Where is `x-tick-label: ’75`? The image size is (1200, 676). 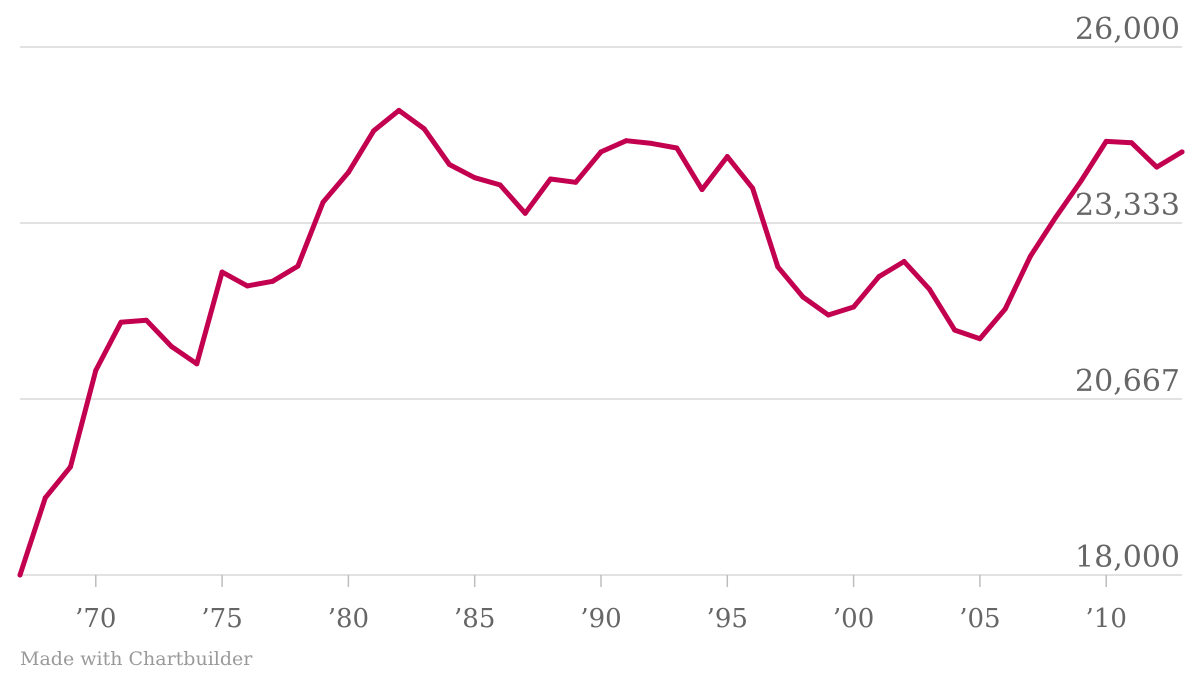
x-tick-label: ’75 is located at coordinates (221, 619).